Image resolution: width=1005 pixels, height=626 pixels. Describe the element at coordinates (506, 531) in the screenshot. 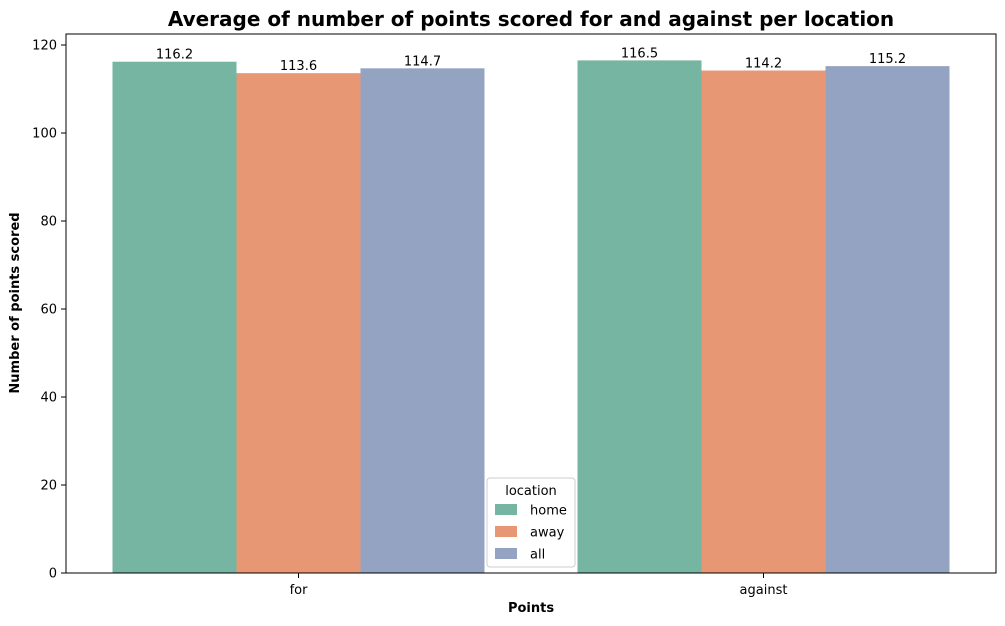

I see `legend-swatch-away` at that location.